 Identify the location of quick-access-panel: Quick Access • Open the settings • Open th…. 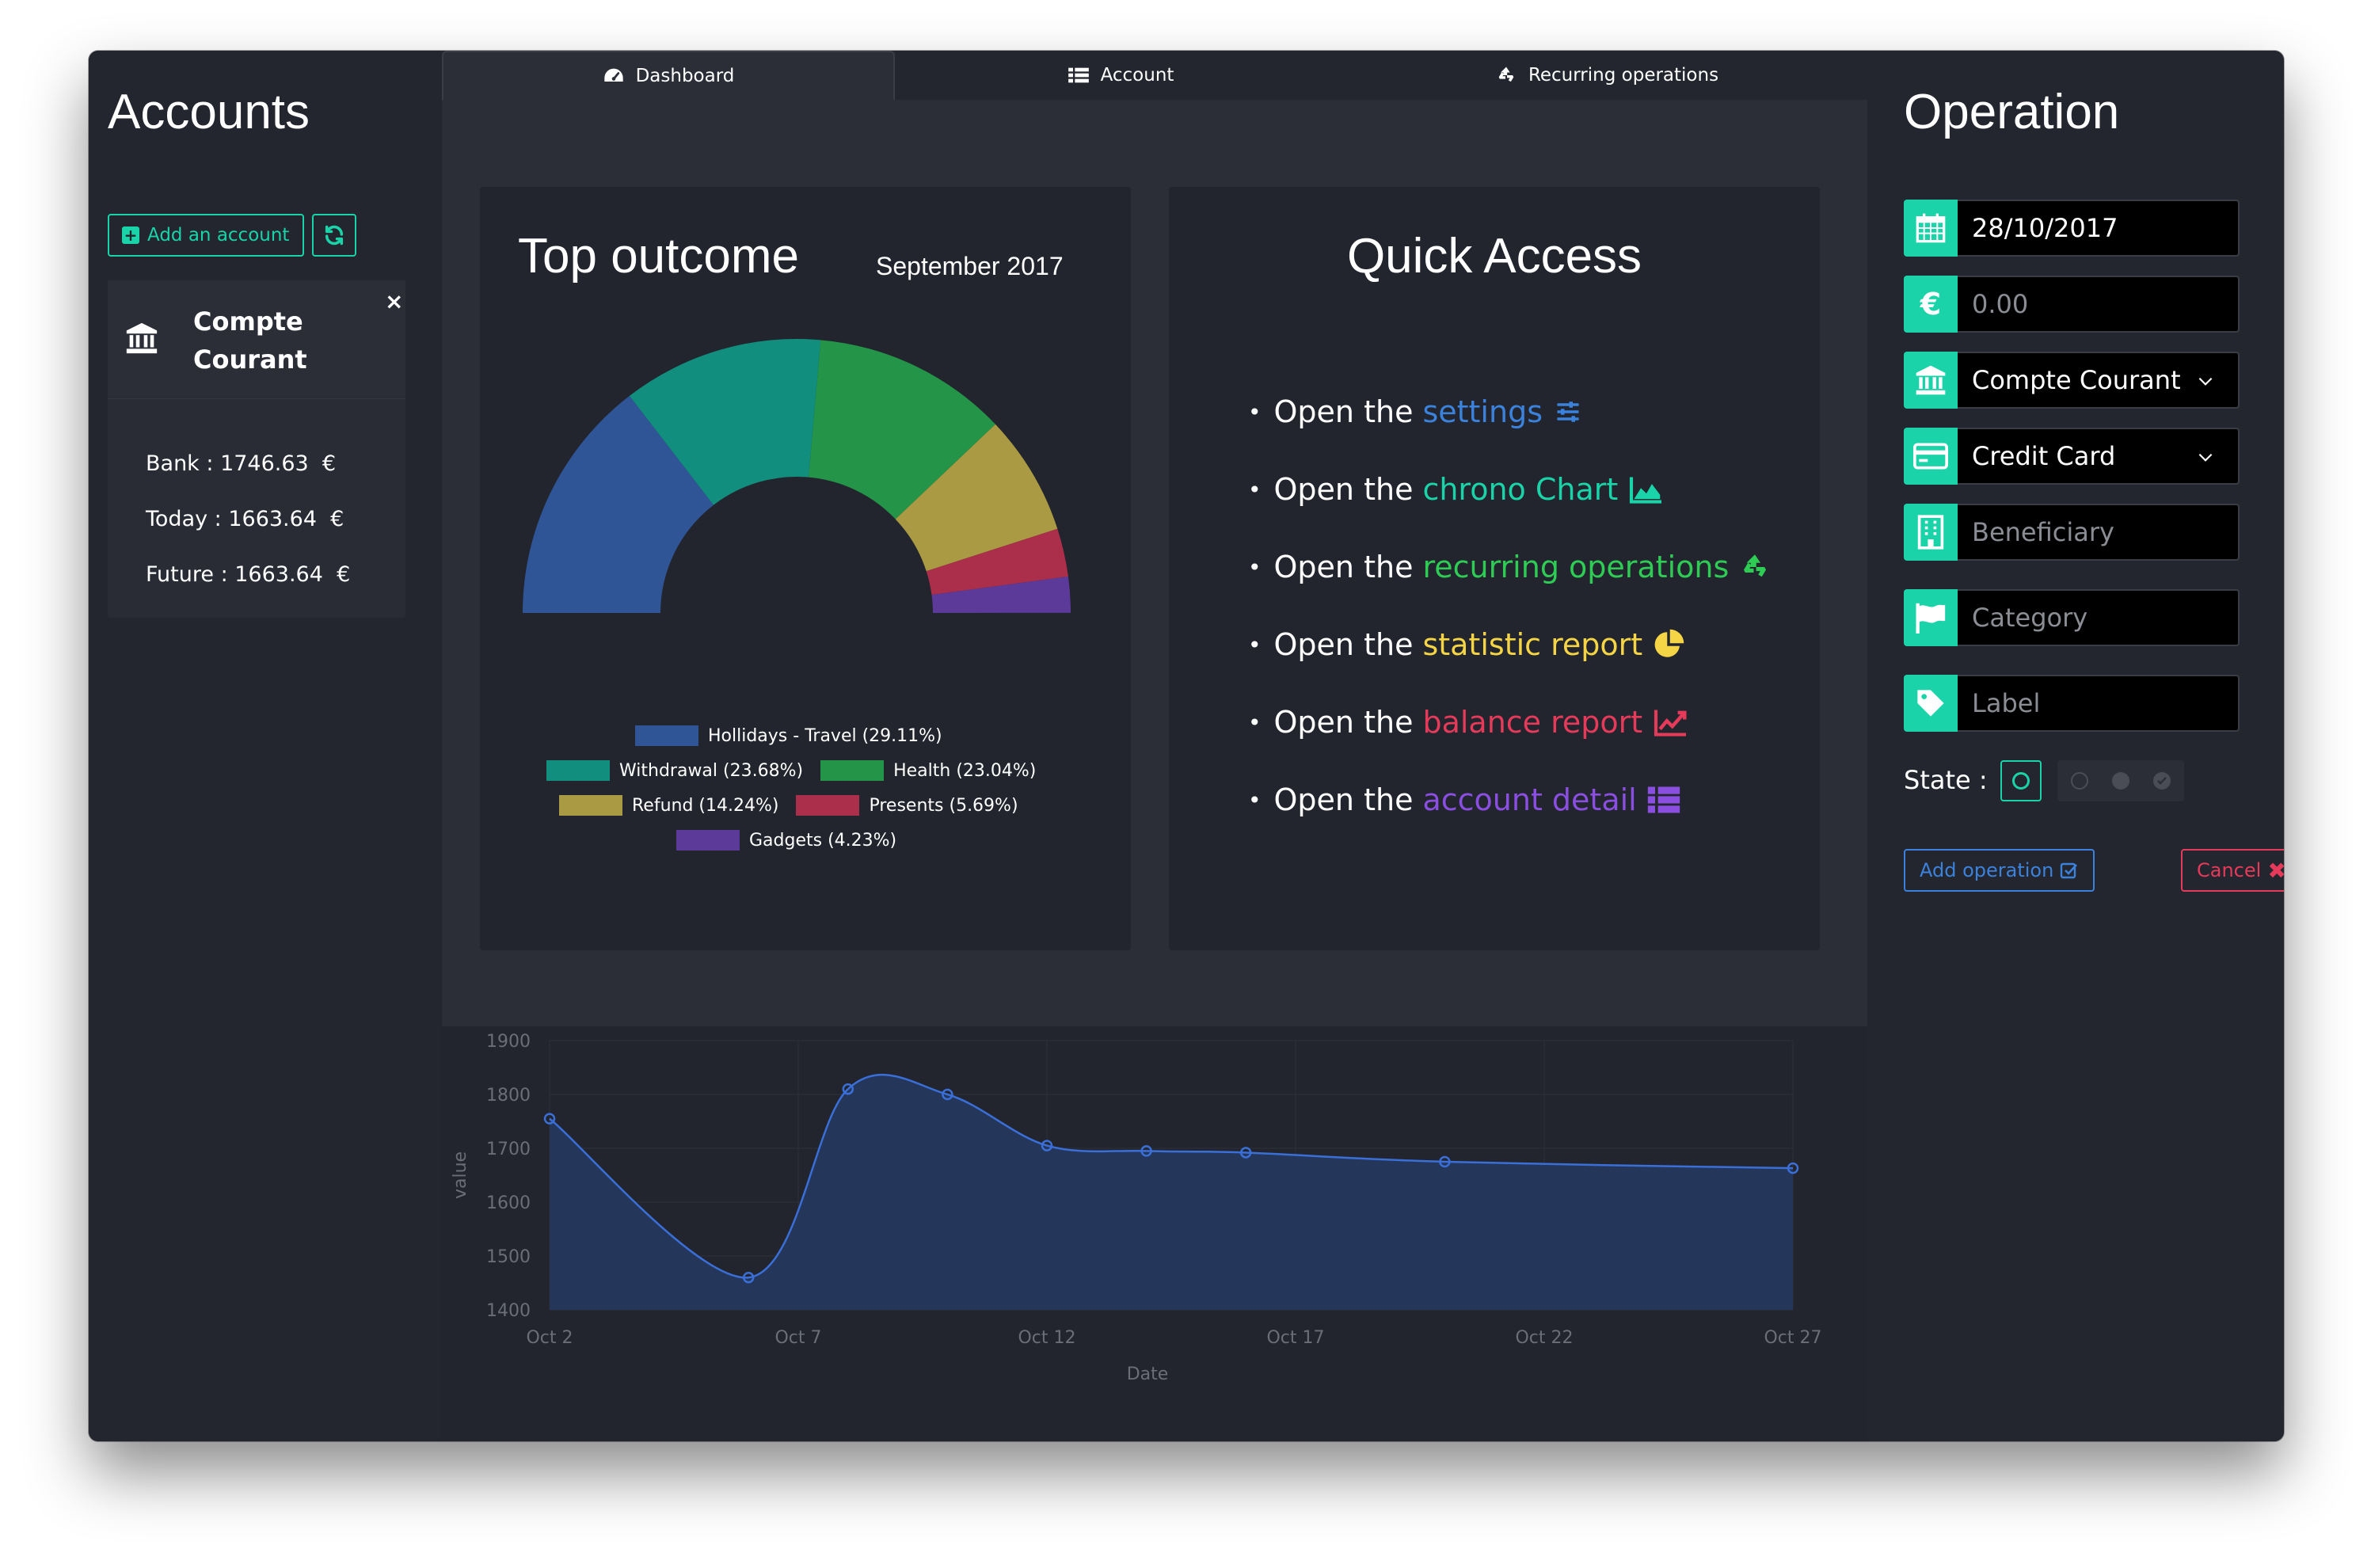
(1495, 568).